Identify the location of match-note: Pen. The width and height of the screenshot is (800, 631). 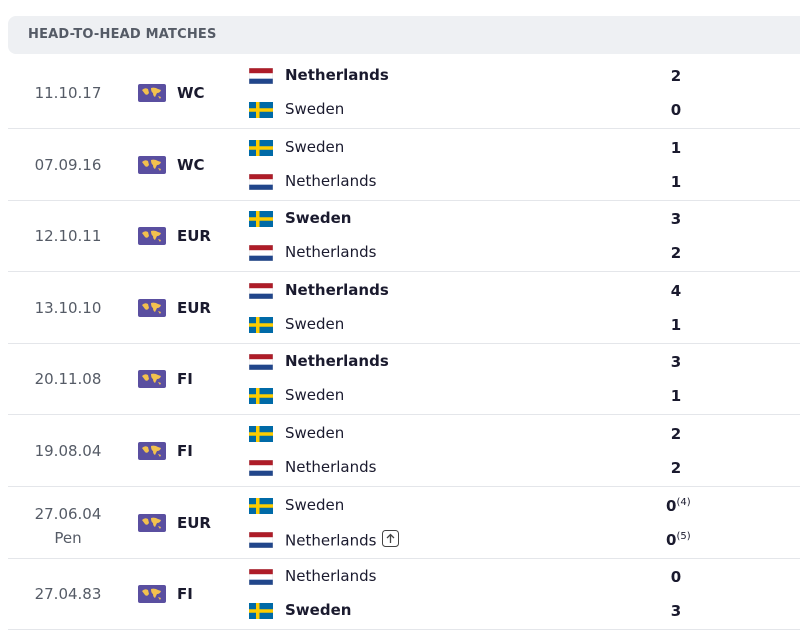
(68, 537).